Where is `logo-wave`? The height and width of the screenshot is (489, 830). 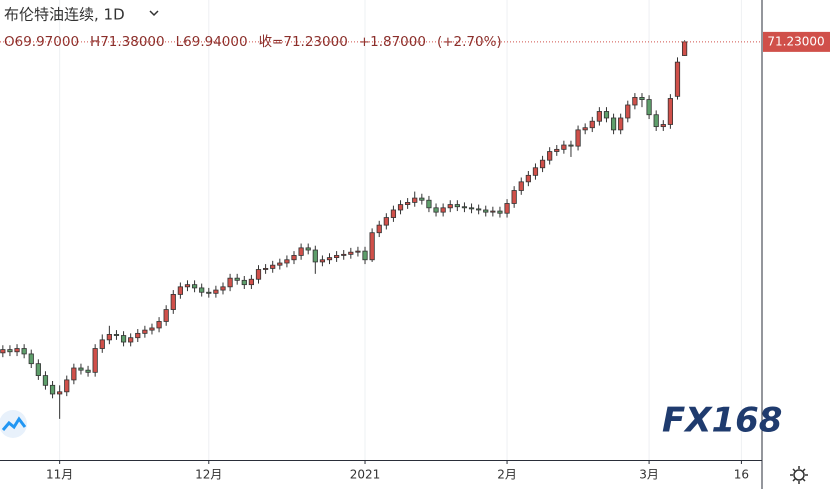 logo-wave is located at coordinates (14, 423).